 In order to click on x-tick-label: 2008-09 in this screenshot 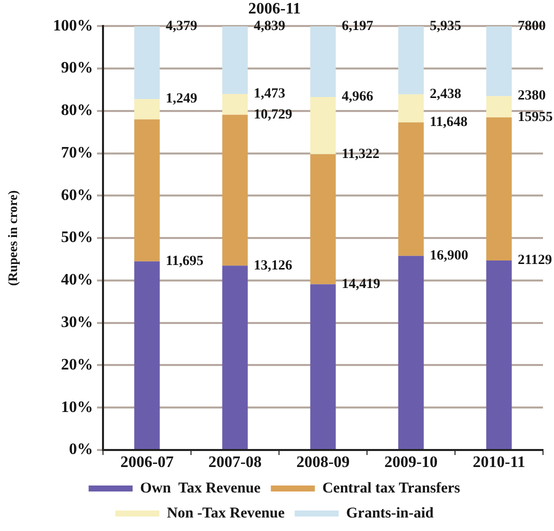, I will do `click(323, 463)`.